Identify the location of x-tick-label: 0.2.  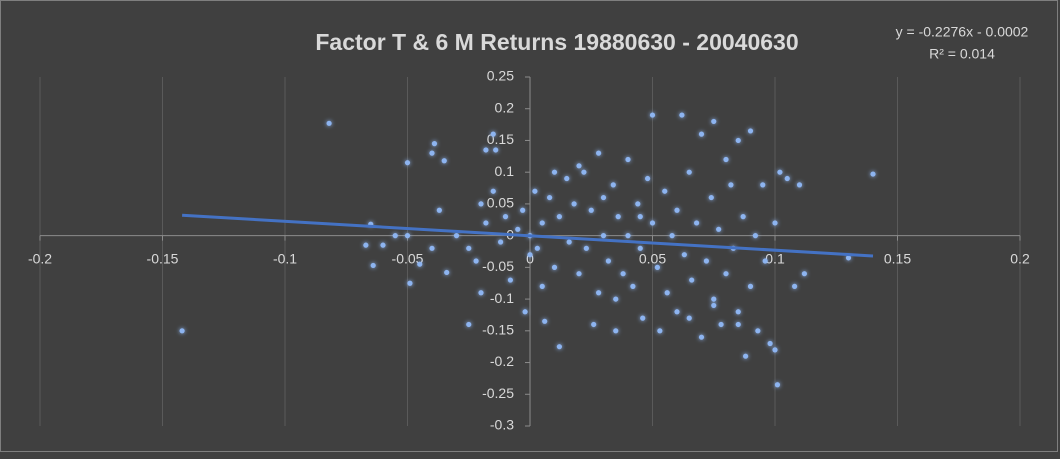
(1020, 258).